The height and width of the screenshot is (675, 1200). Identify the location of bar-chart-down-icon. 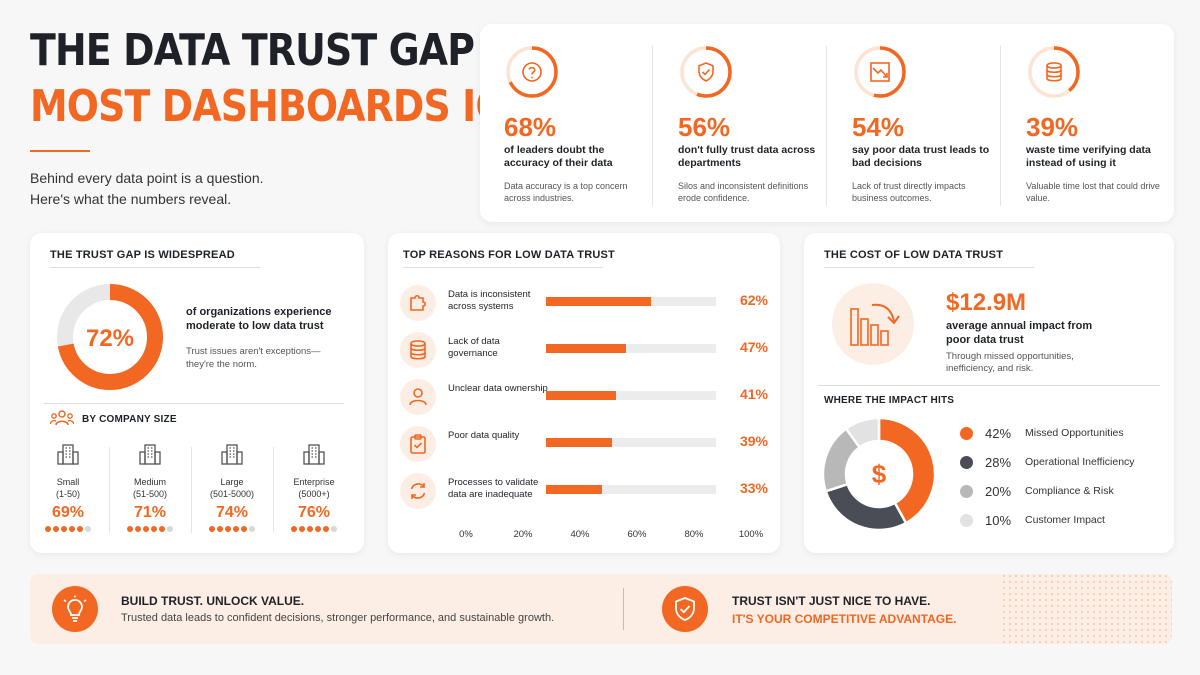
(875, 324).